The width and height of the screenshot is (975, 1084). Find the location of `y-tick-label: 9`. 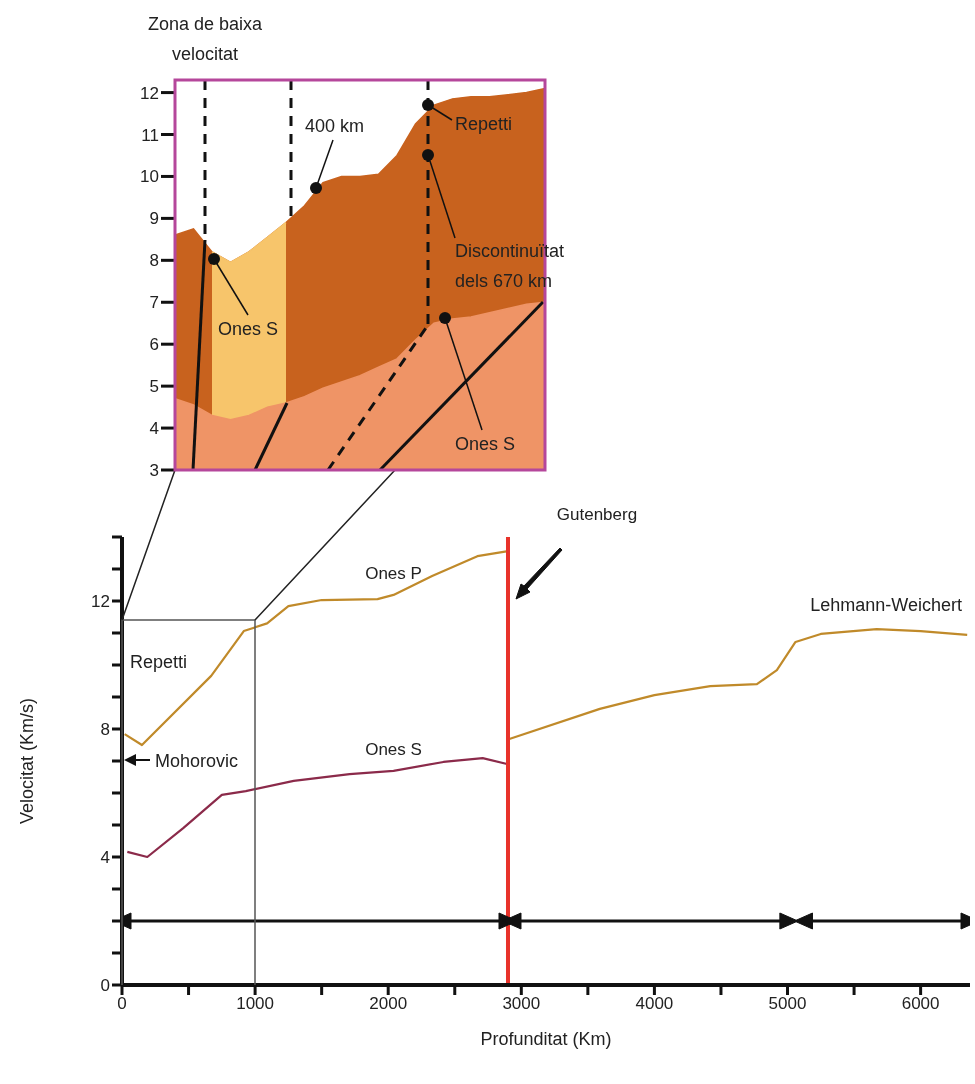

y-tick-label: 9 is located at coordinates (154, 219).